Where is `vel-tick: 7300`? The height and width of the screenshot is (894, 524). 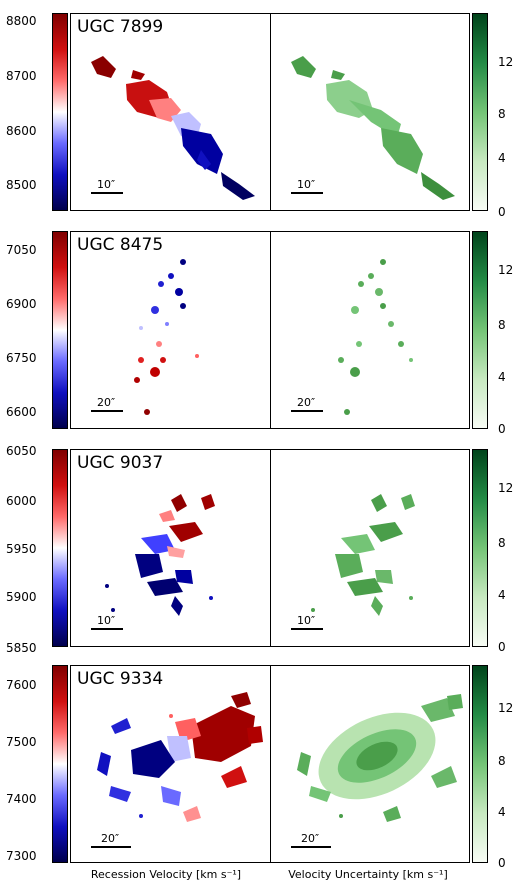
vel-tick: 7300 is located at coordinates (21, 856).